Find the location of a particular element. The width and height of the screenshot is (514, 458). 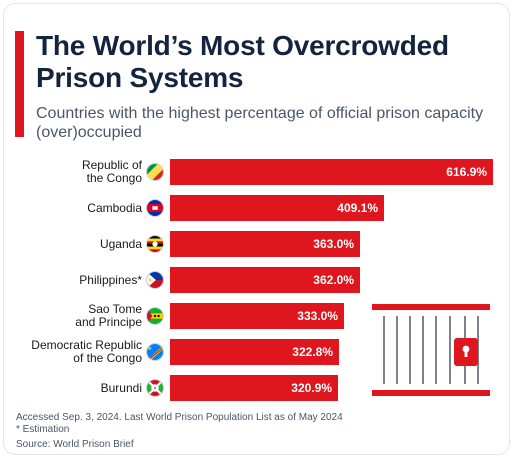

burundi-flag-icon is located at coordinates (155, 388).